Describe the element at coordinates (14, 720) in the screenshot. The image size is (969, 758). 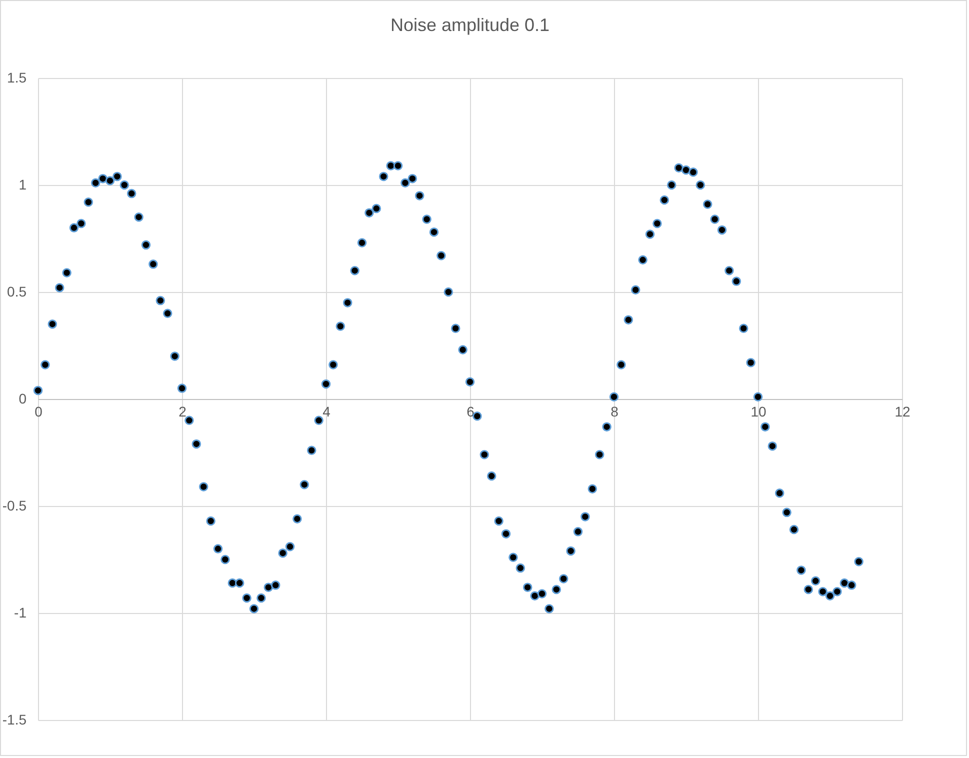
I see `y-tick-label: -1.5` at that location.